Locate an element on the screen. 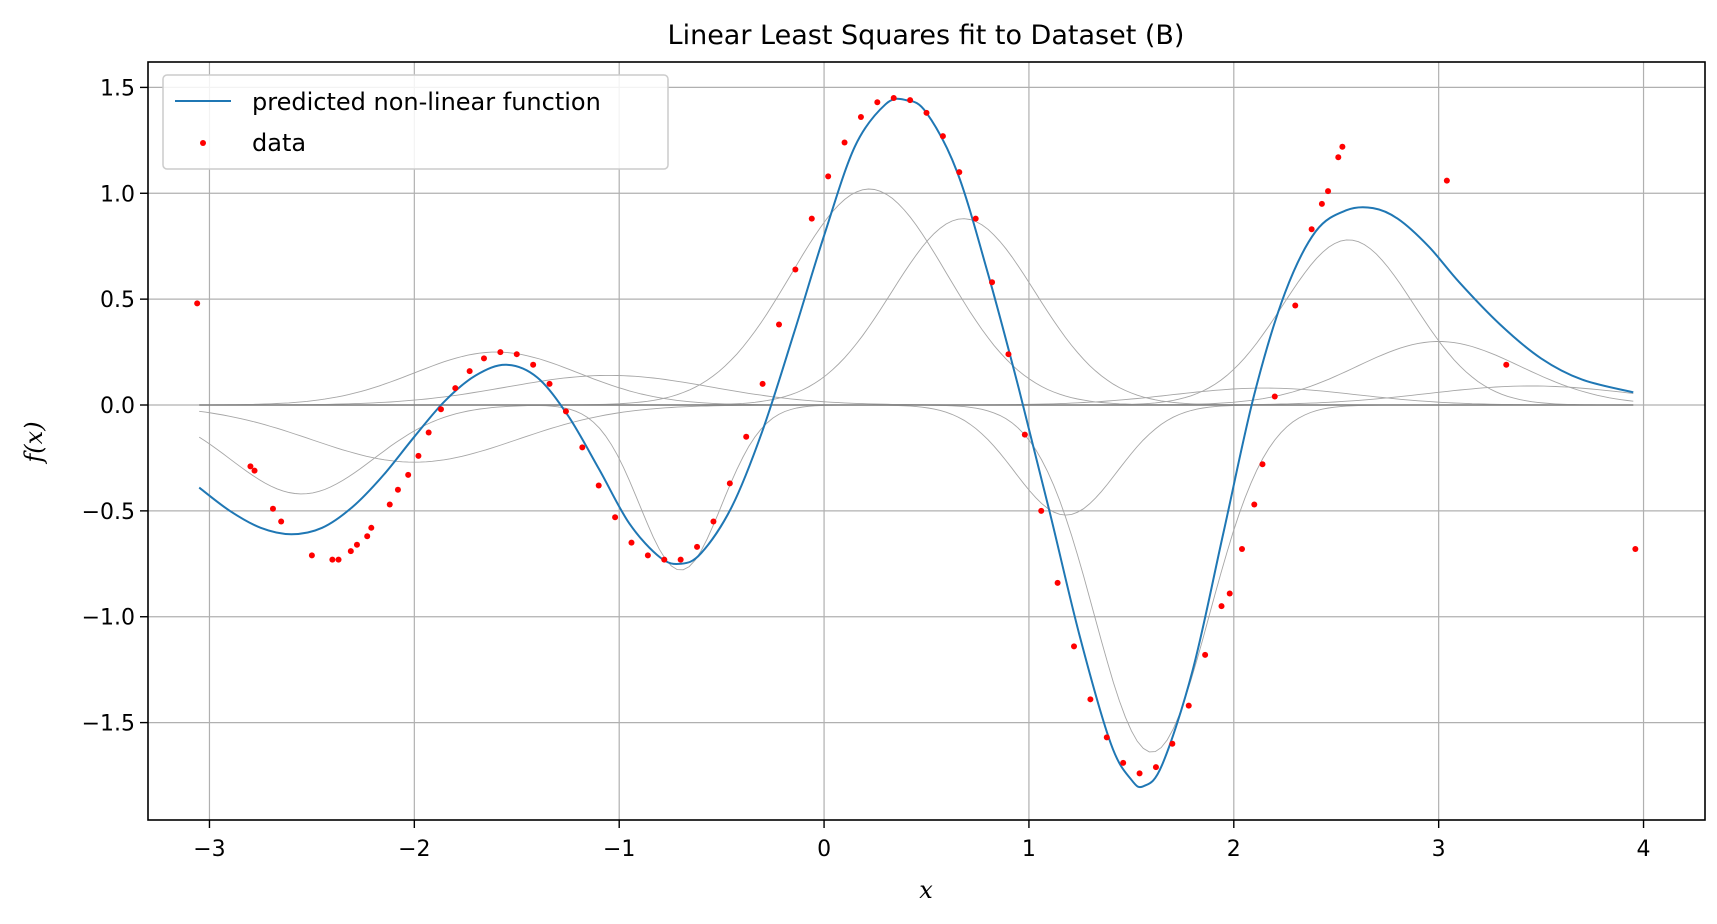  legend-label-data: data is located at coordinates (279, 143).